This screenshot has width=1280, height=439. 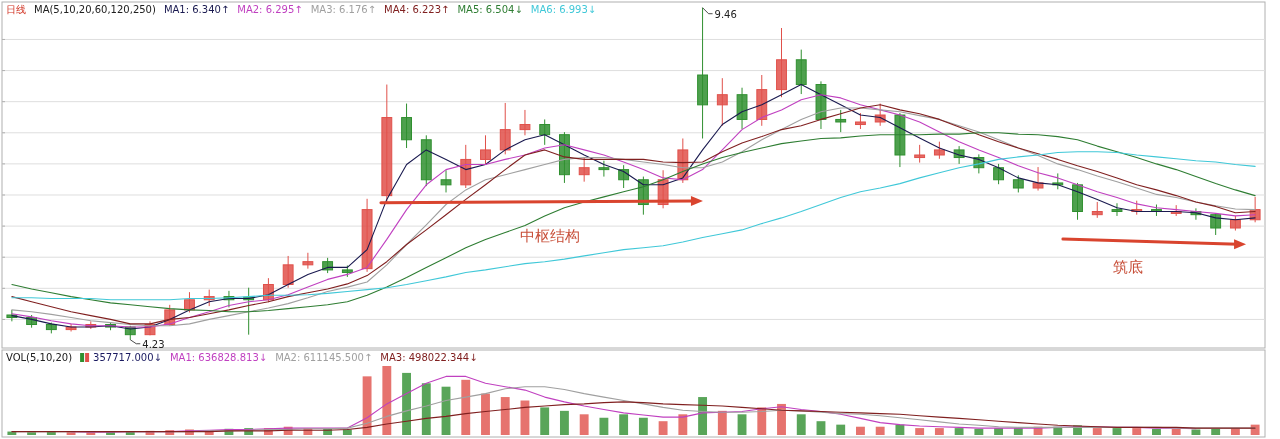 What do you see at coordinates (429, 357) in the screenshot?
I see `text: MA3: 498022.344↓` at bounding box center [429, 357].